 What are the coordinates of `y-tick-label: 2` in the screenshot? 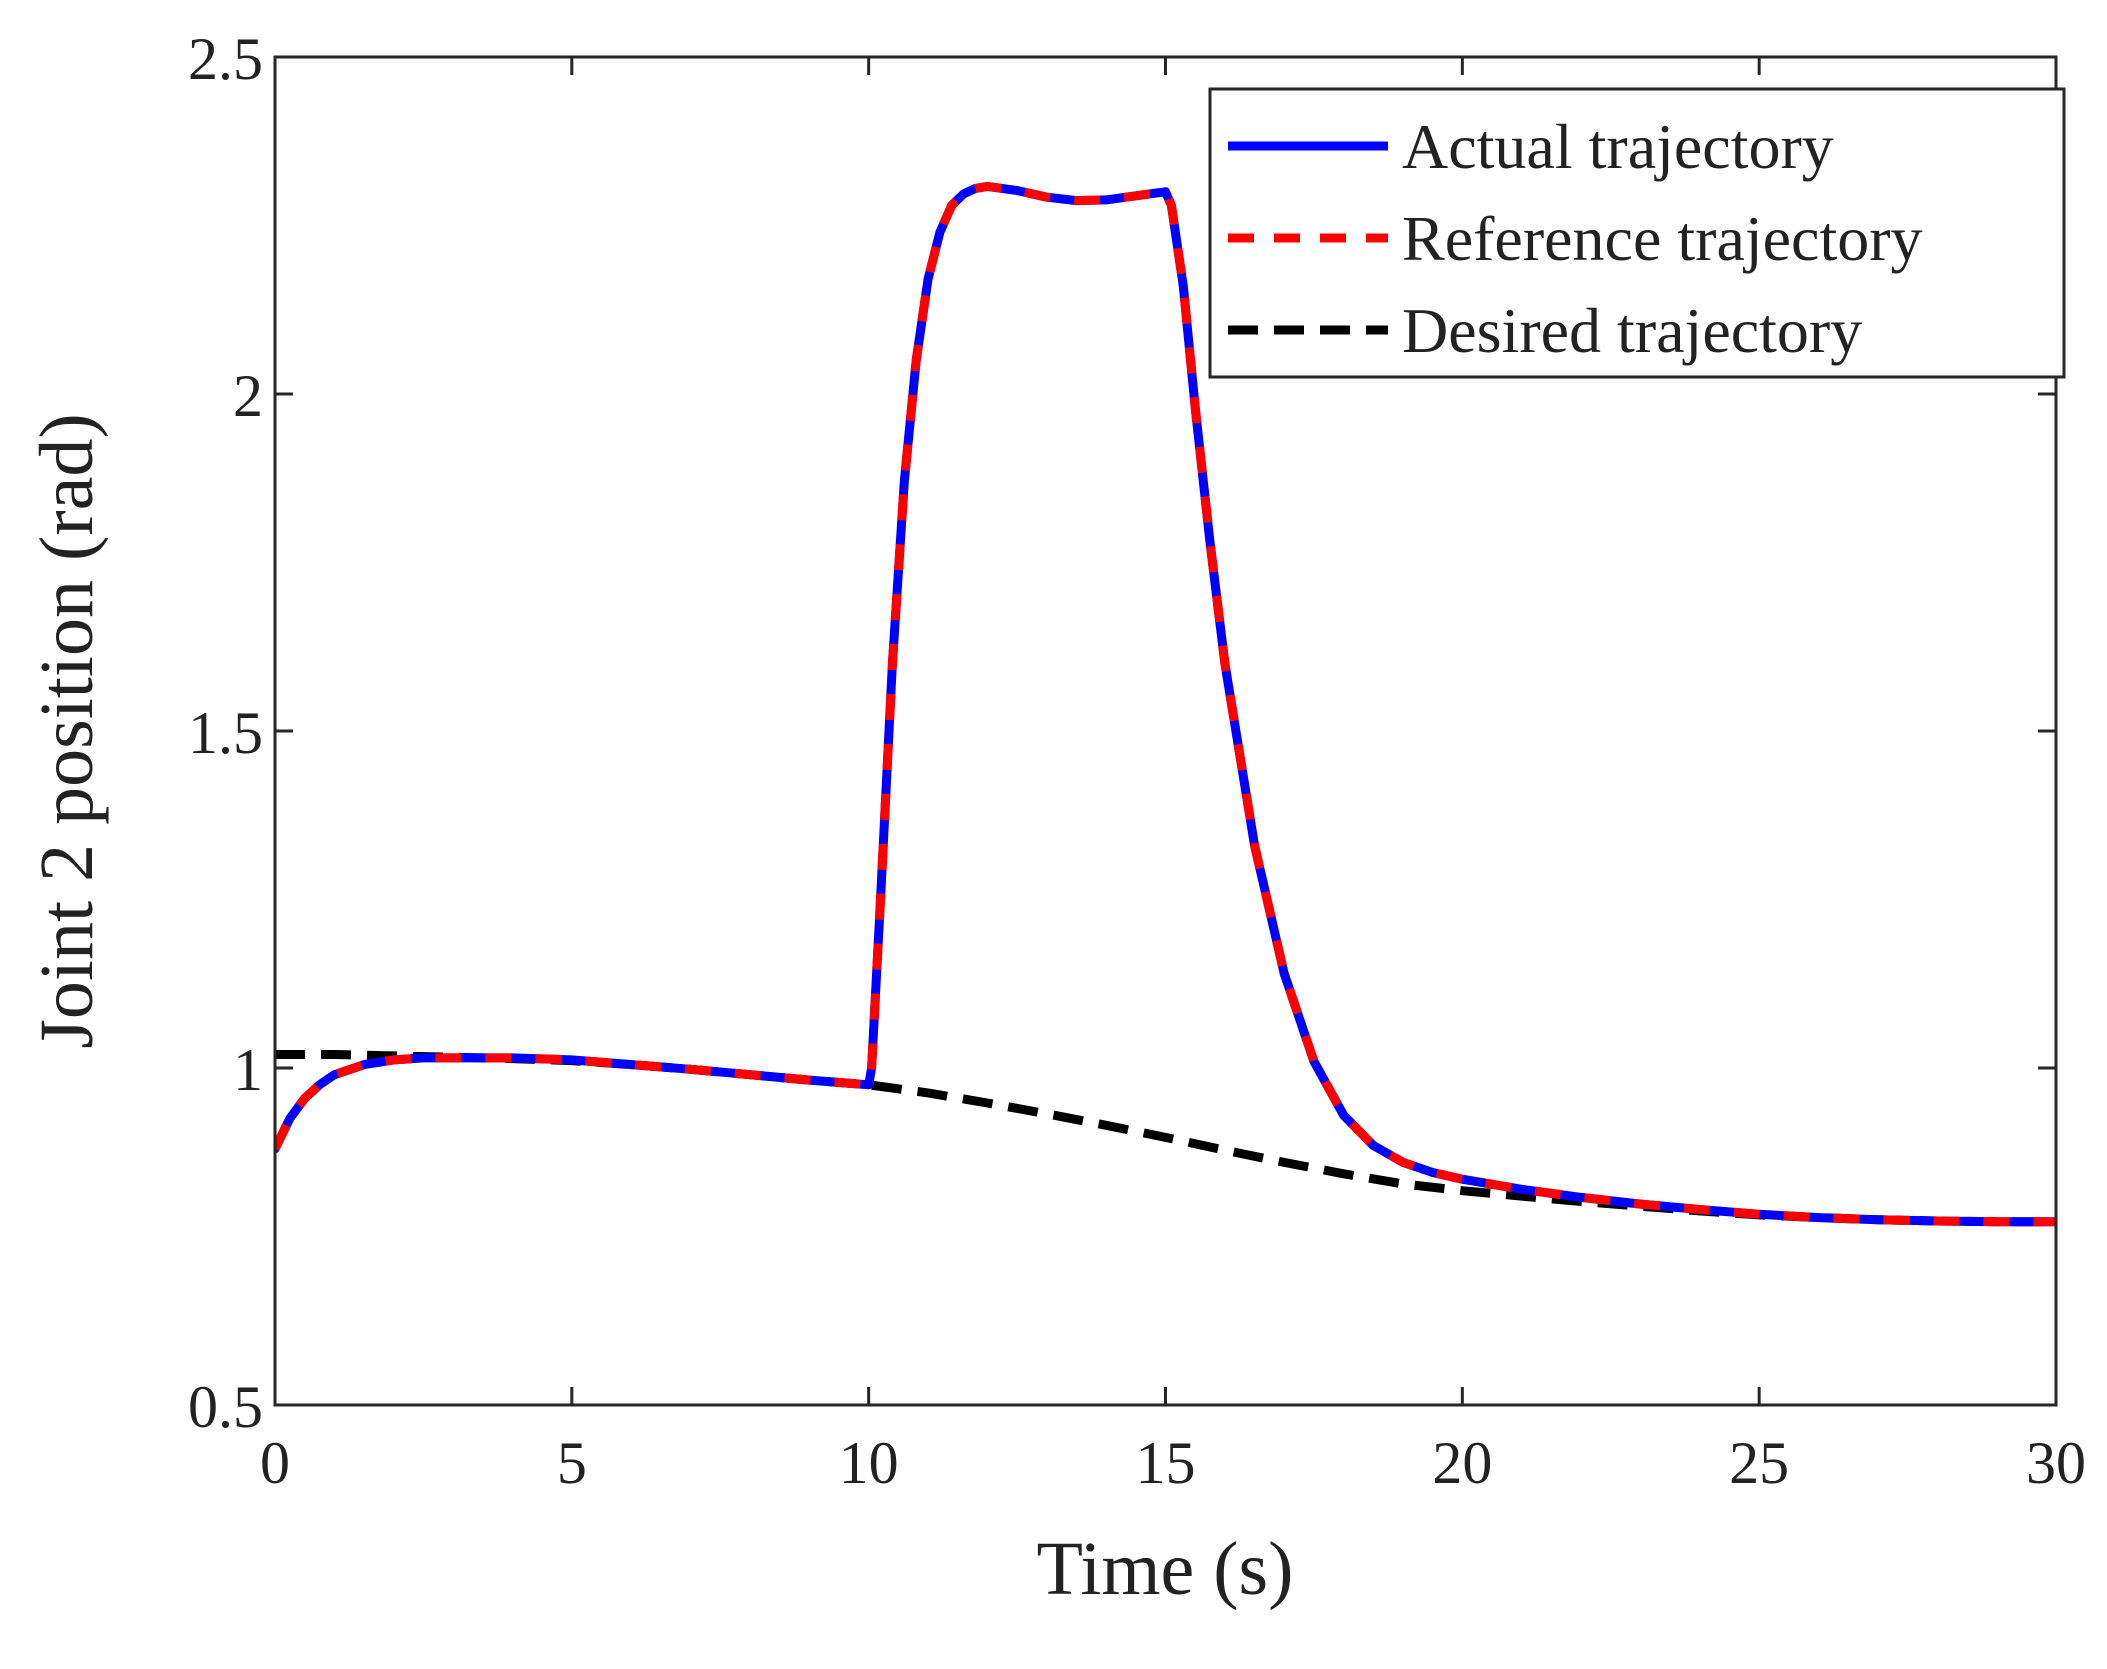 It's located at (248, 396).